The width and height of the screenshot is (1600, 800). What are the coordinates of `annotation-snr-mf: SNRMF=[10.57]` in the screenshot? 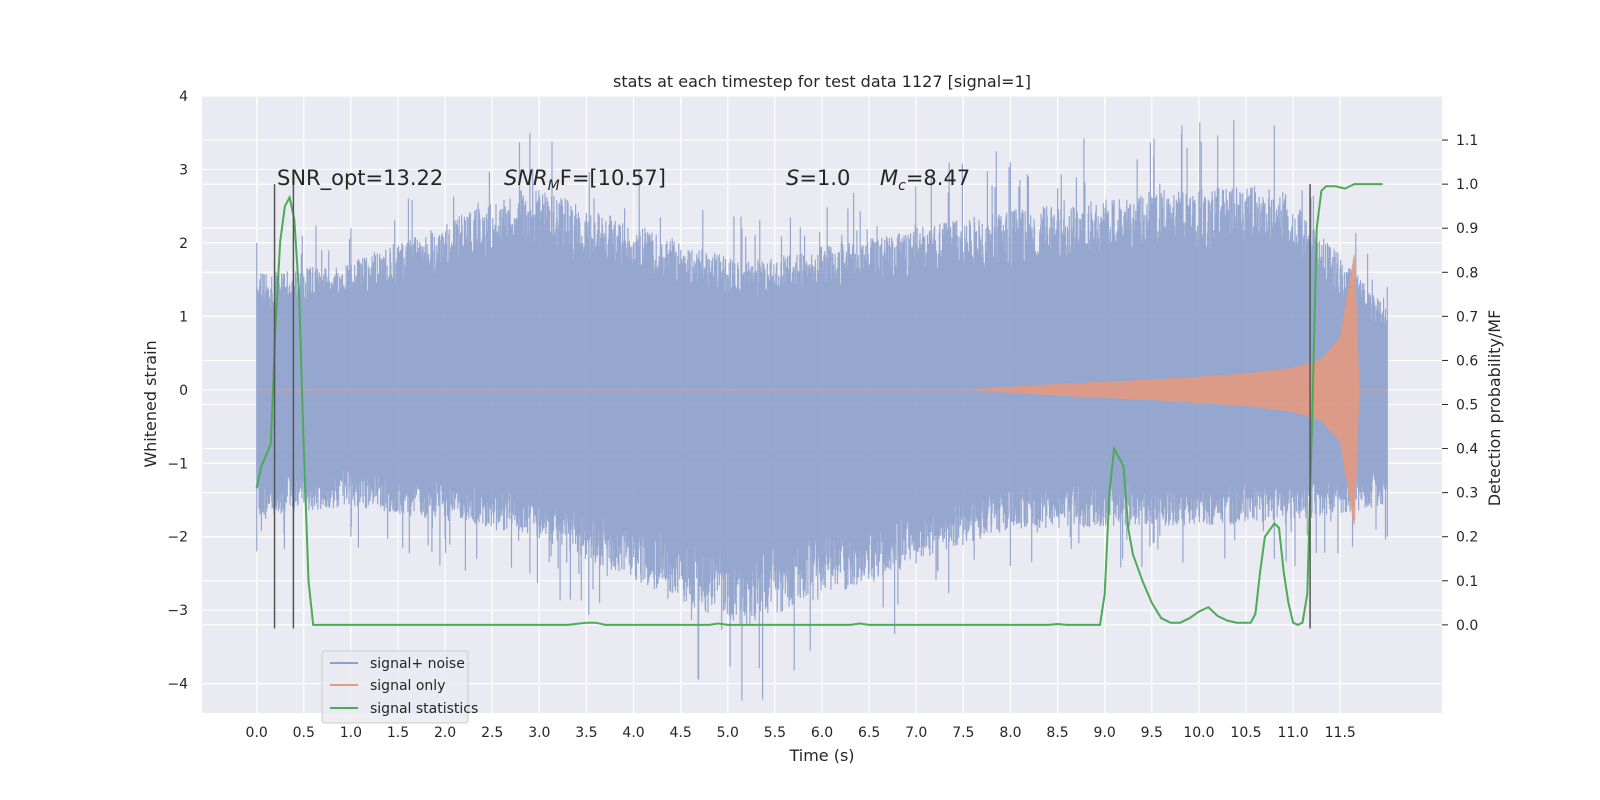 It's located at (585, 180).